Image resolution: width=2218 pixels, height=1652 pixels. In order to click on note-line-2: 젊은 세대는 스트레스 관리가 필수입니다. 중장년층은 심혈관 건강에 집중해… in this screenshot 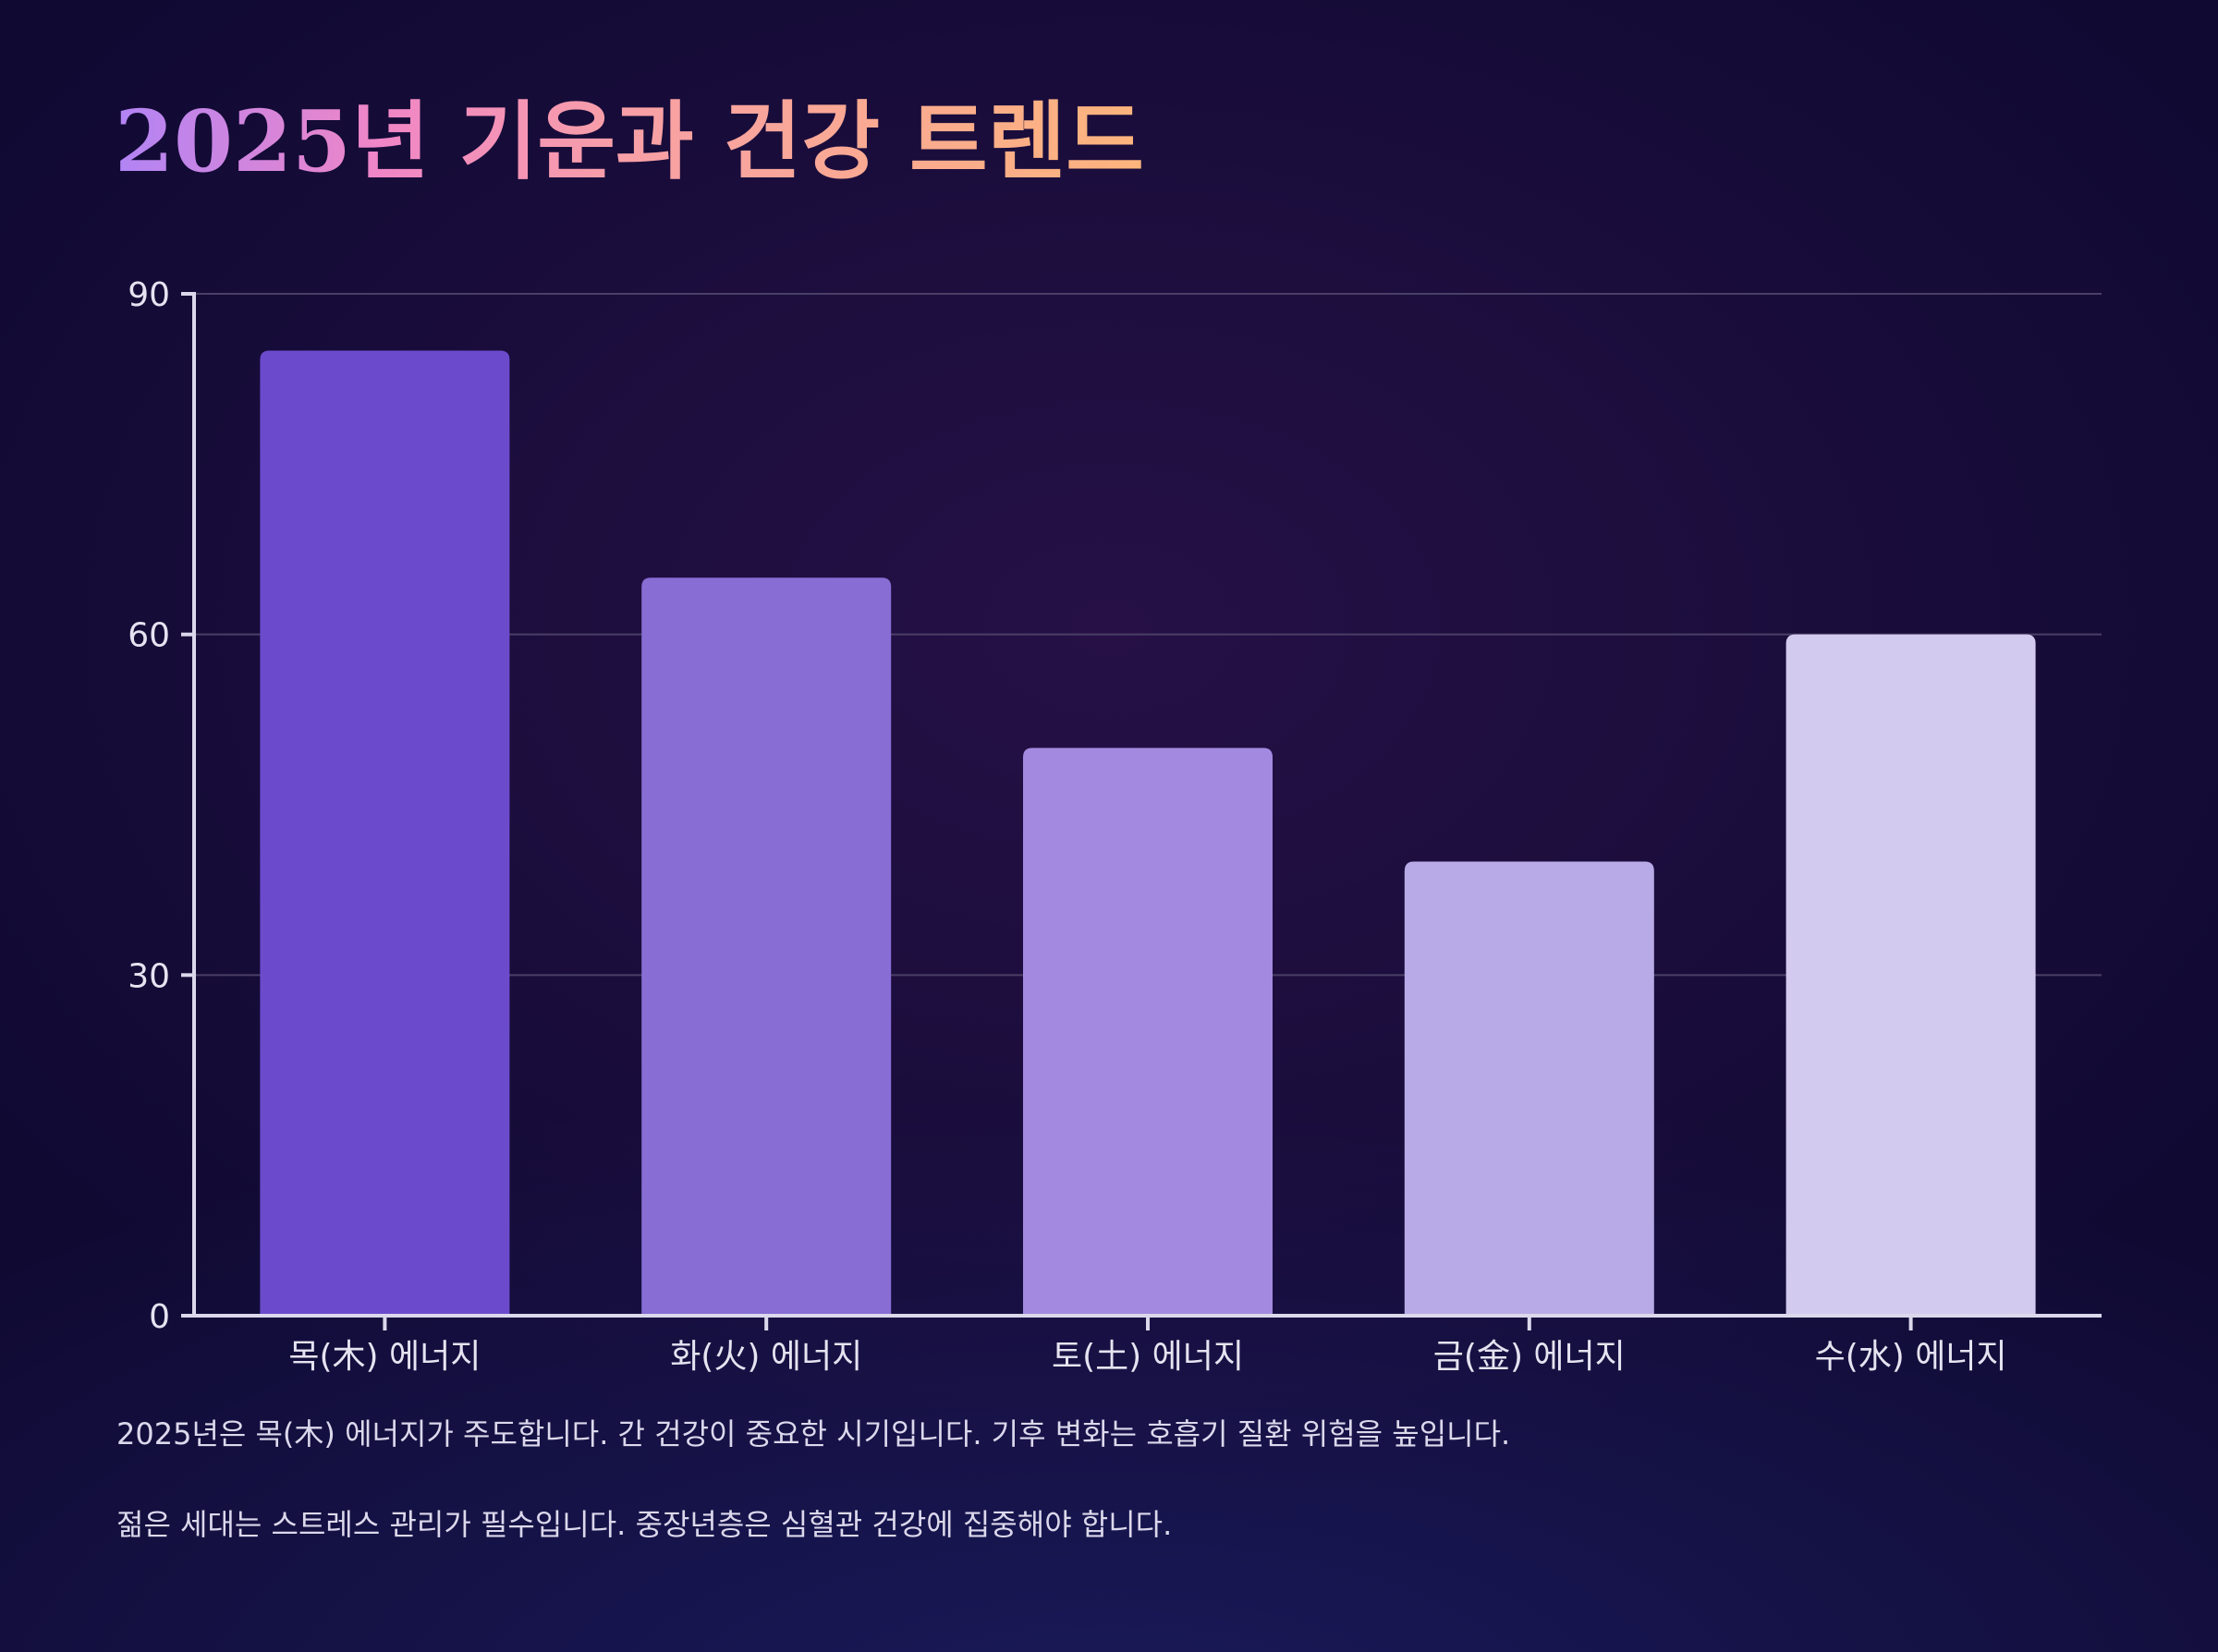, I will do `click(644, 1524)`.